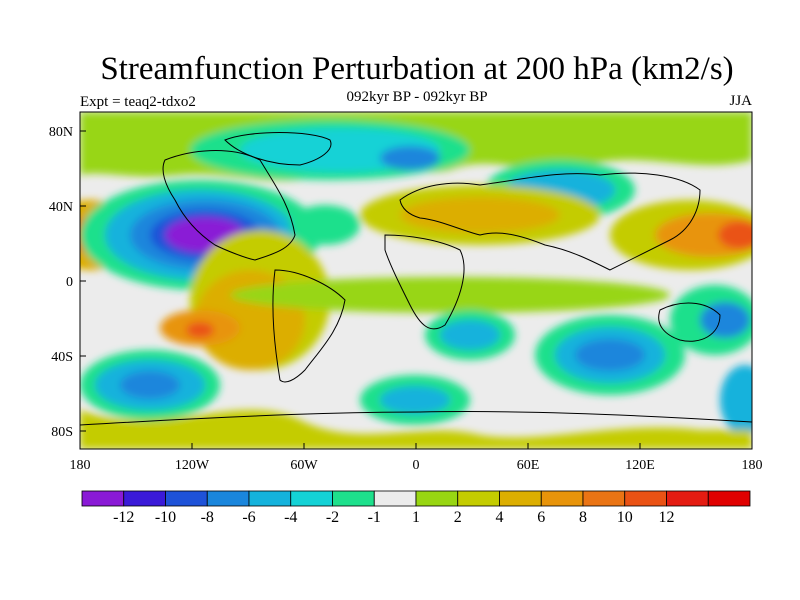  What do you see at coordinates (62, 432) in the screenshot?
I see `lat-label: 80S` at bounding box center [62, 432].